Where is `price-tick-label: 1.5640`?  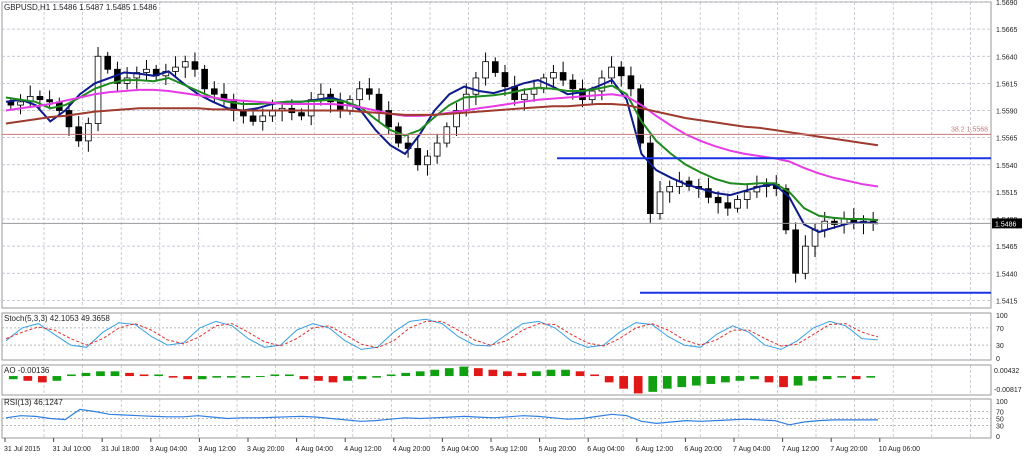
price-tick-label: 1.5640 is located at coordinates (1007, 57).